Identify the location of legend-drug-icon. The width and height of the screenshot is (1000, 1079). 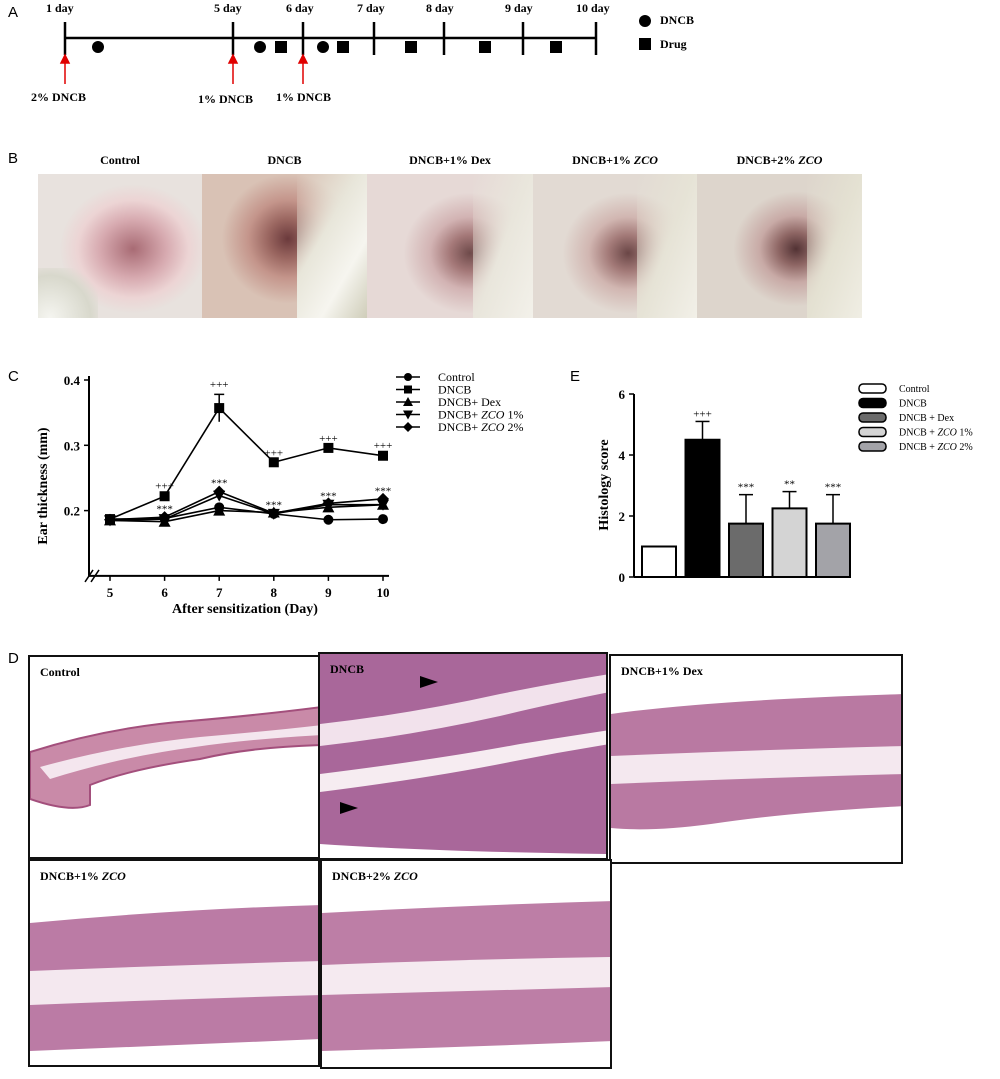
(645, 44).